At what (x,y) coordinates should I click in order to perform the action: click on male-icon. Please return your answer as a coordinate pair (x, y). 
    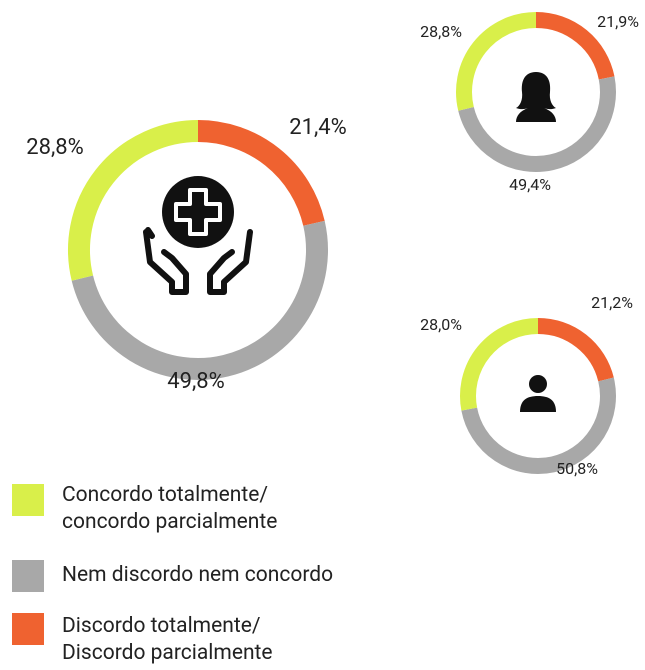
    Looking at the image, I should click on (538, 393).